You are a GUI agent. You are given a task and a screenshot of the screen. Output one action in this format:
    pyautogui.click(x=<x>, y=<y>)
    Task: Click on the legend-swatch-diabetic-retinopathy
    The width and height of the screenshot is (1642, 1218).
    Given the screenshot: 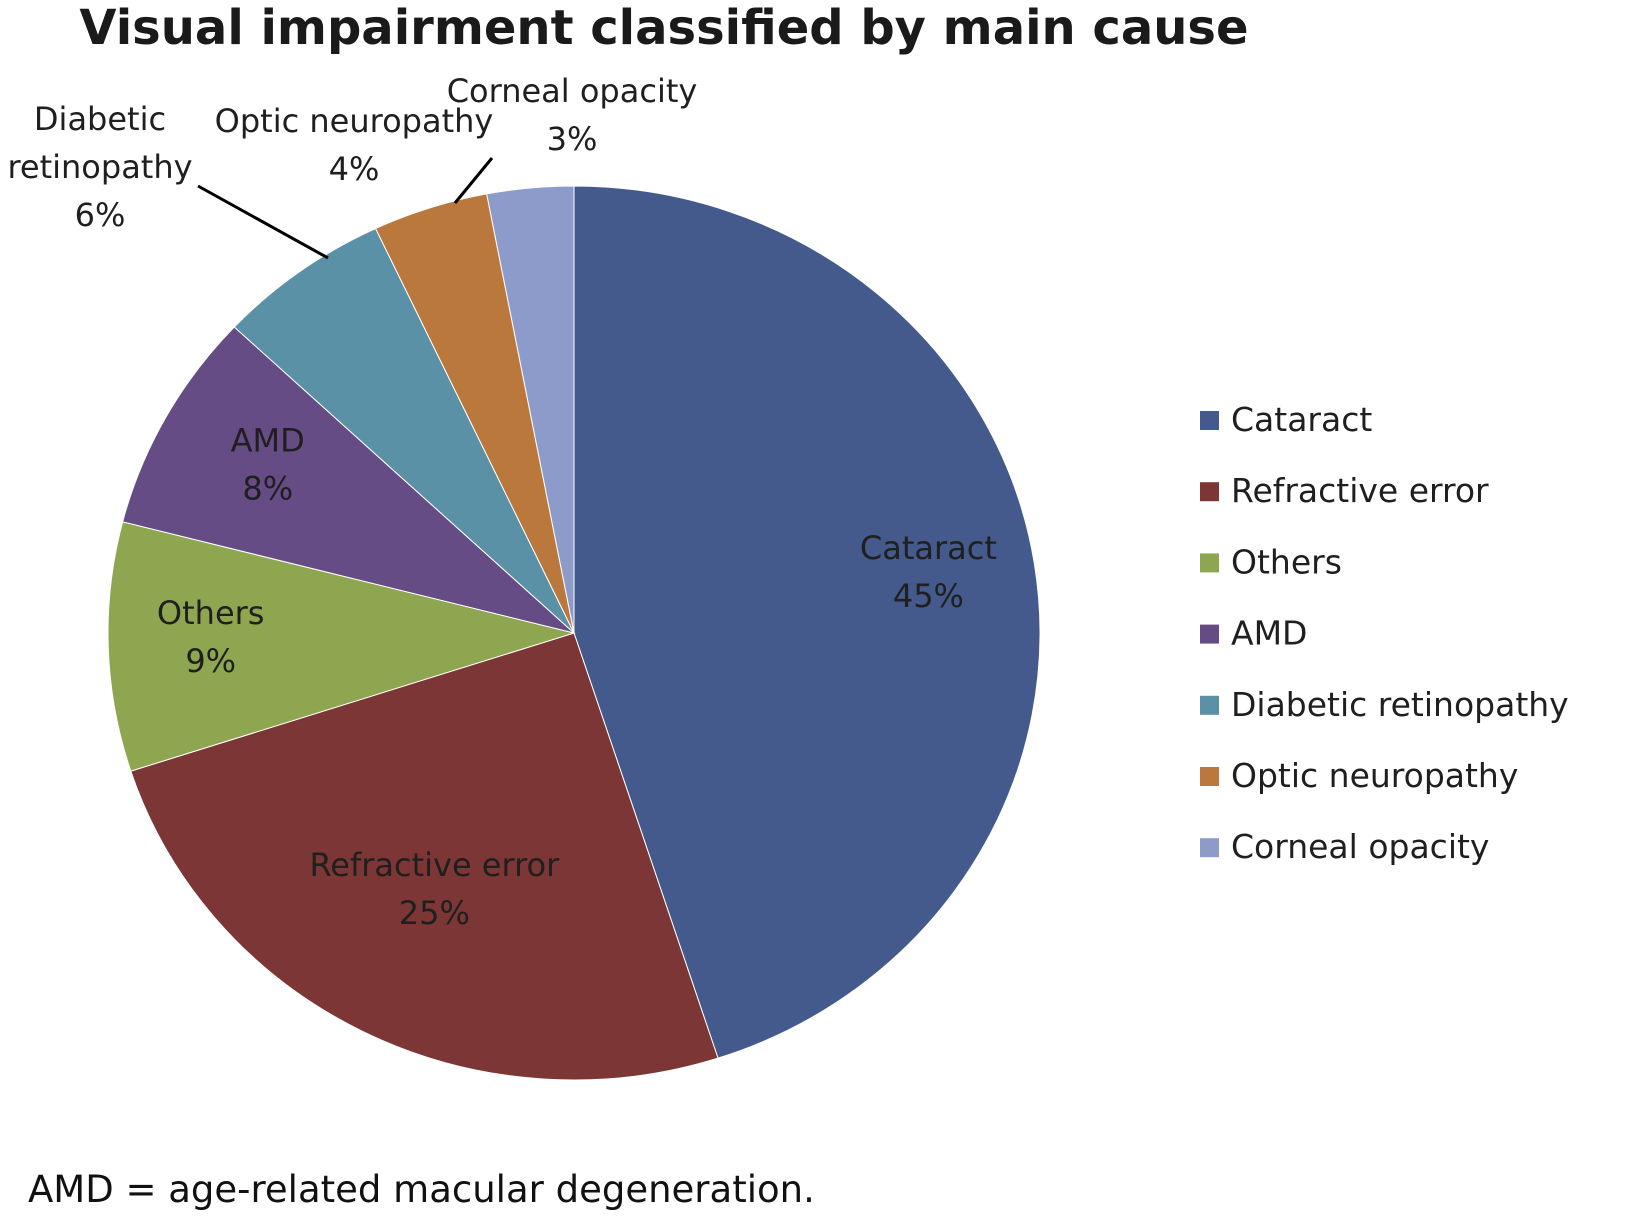 What is the action you would take?
    pyautogui.click(x=1209, y=705)
    